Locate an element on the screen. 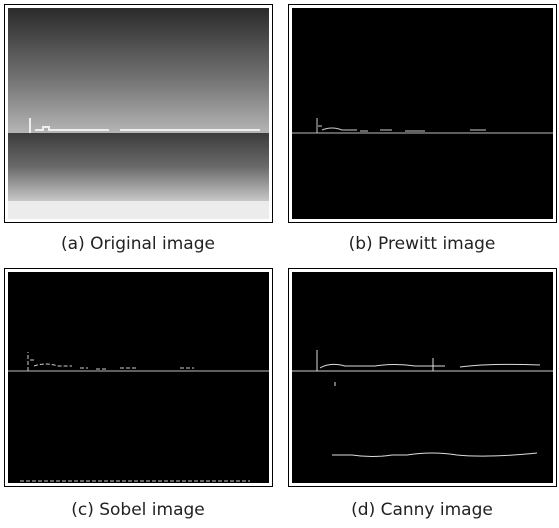  caption: (c) Sobel image is located at coordinates (138, 510).